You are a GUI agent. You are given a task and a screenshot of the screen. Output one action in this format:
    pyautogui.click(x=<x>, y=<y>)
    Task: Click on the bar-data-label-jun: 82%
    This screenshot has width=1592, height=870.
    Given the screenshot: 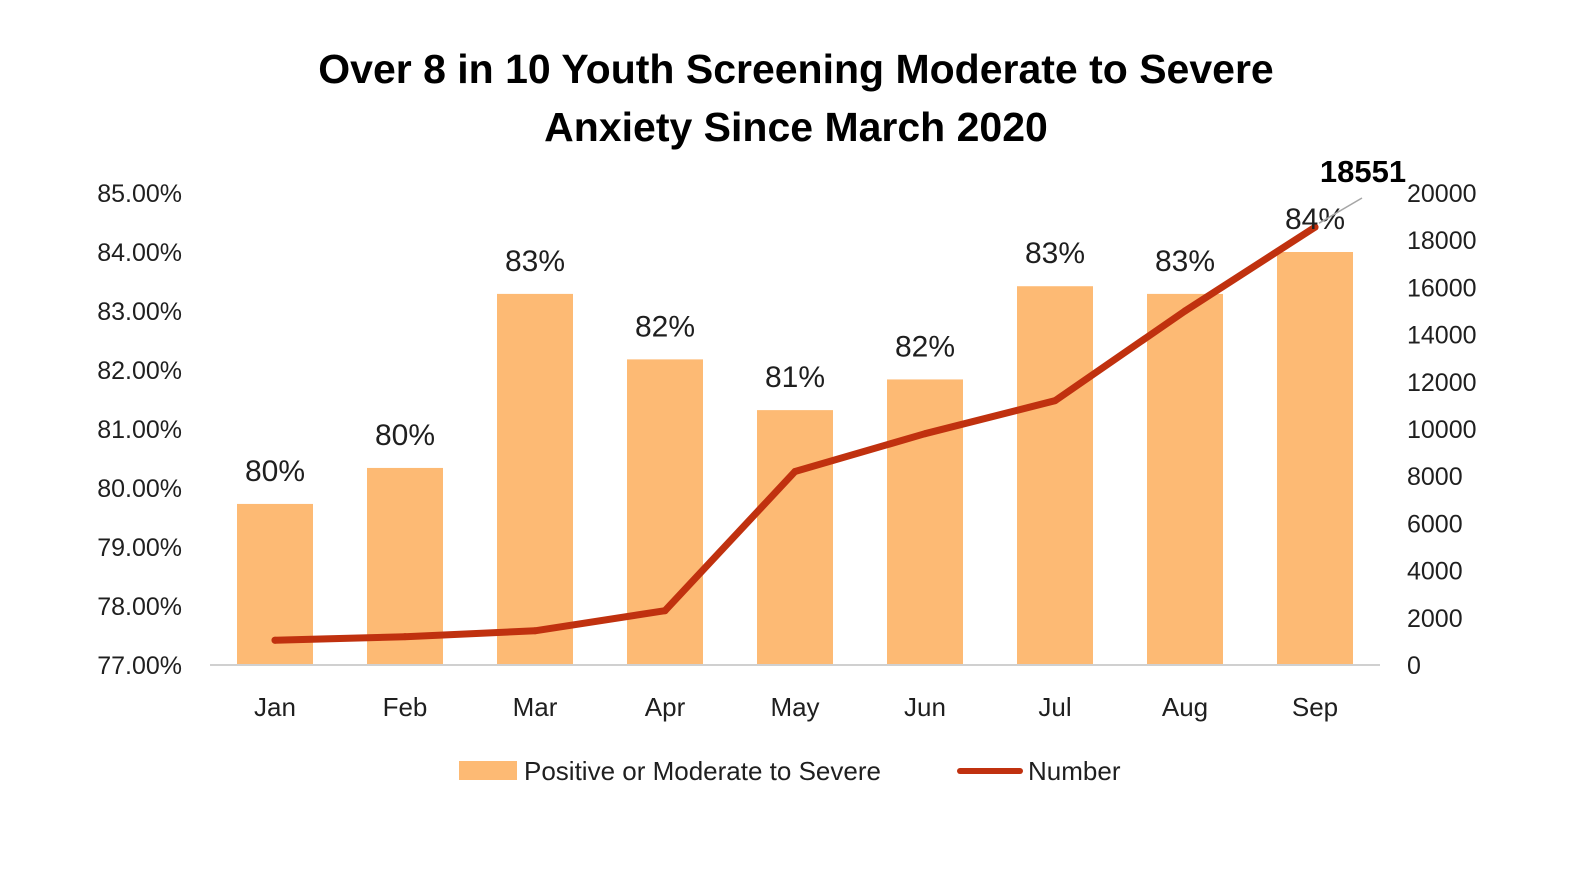 What is the action you would take?
    pyautogui.click(x=925, y=346)
    